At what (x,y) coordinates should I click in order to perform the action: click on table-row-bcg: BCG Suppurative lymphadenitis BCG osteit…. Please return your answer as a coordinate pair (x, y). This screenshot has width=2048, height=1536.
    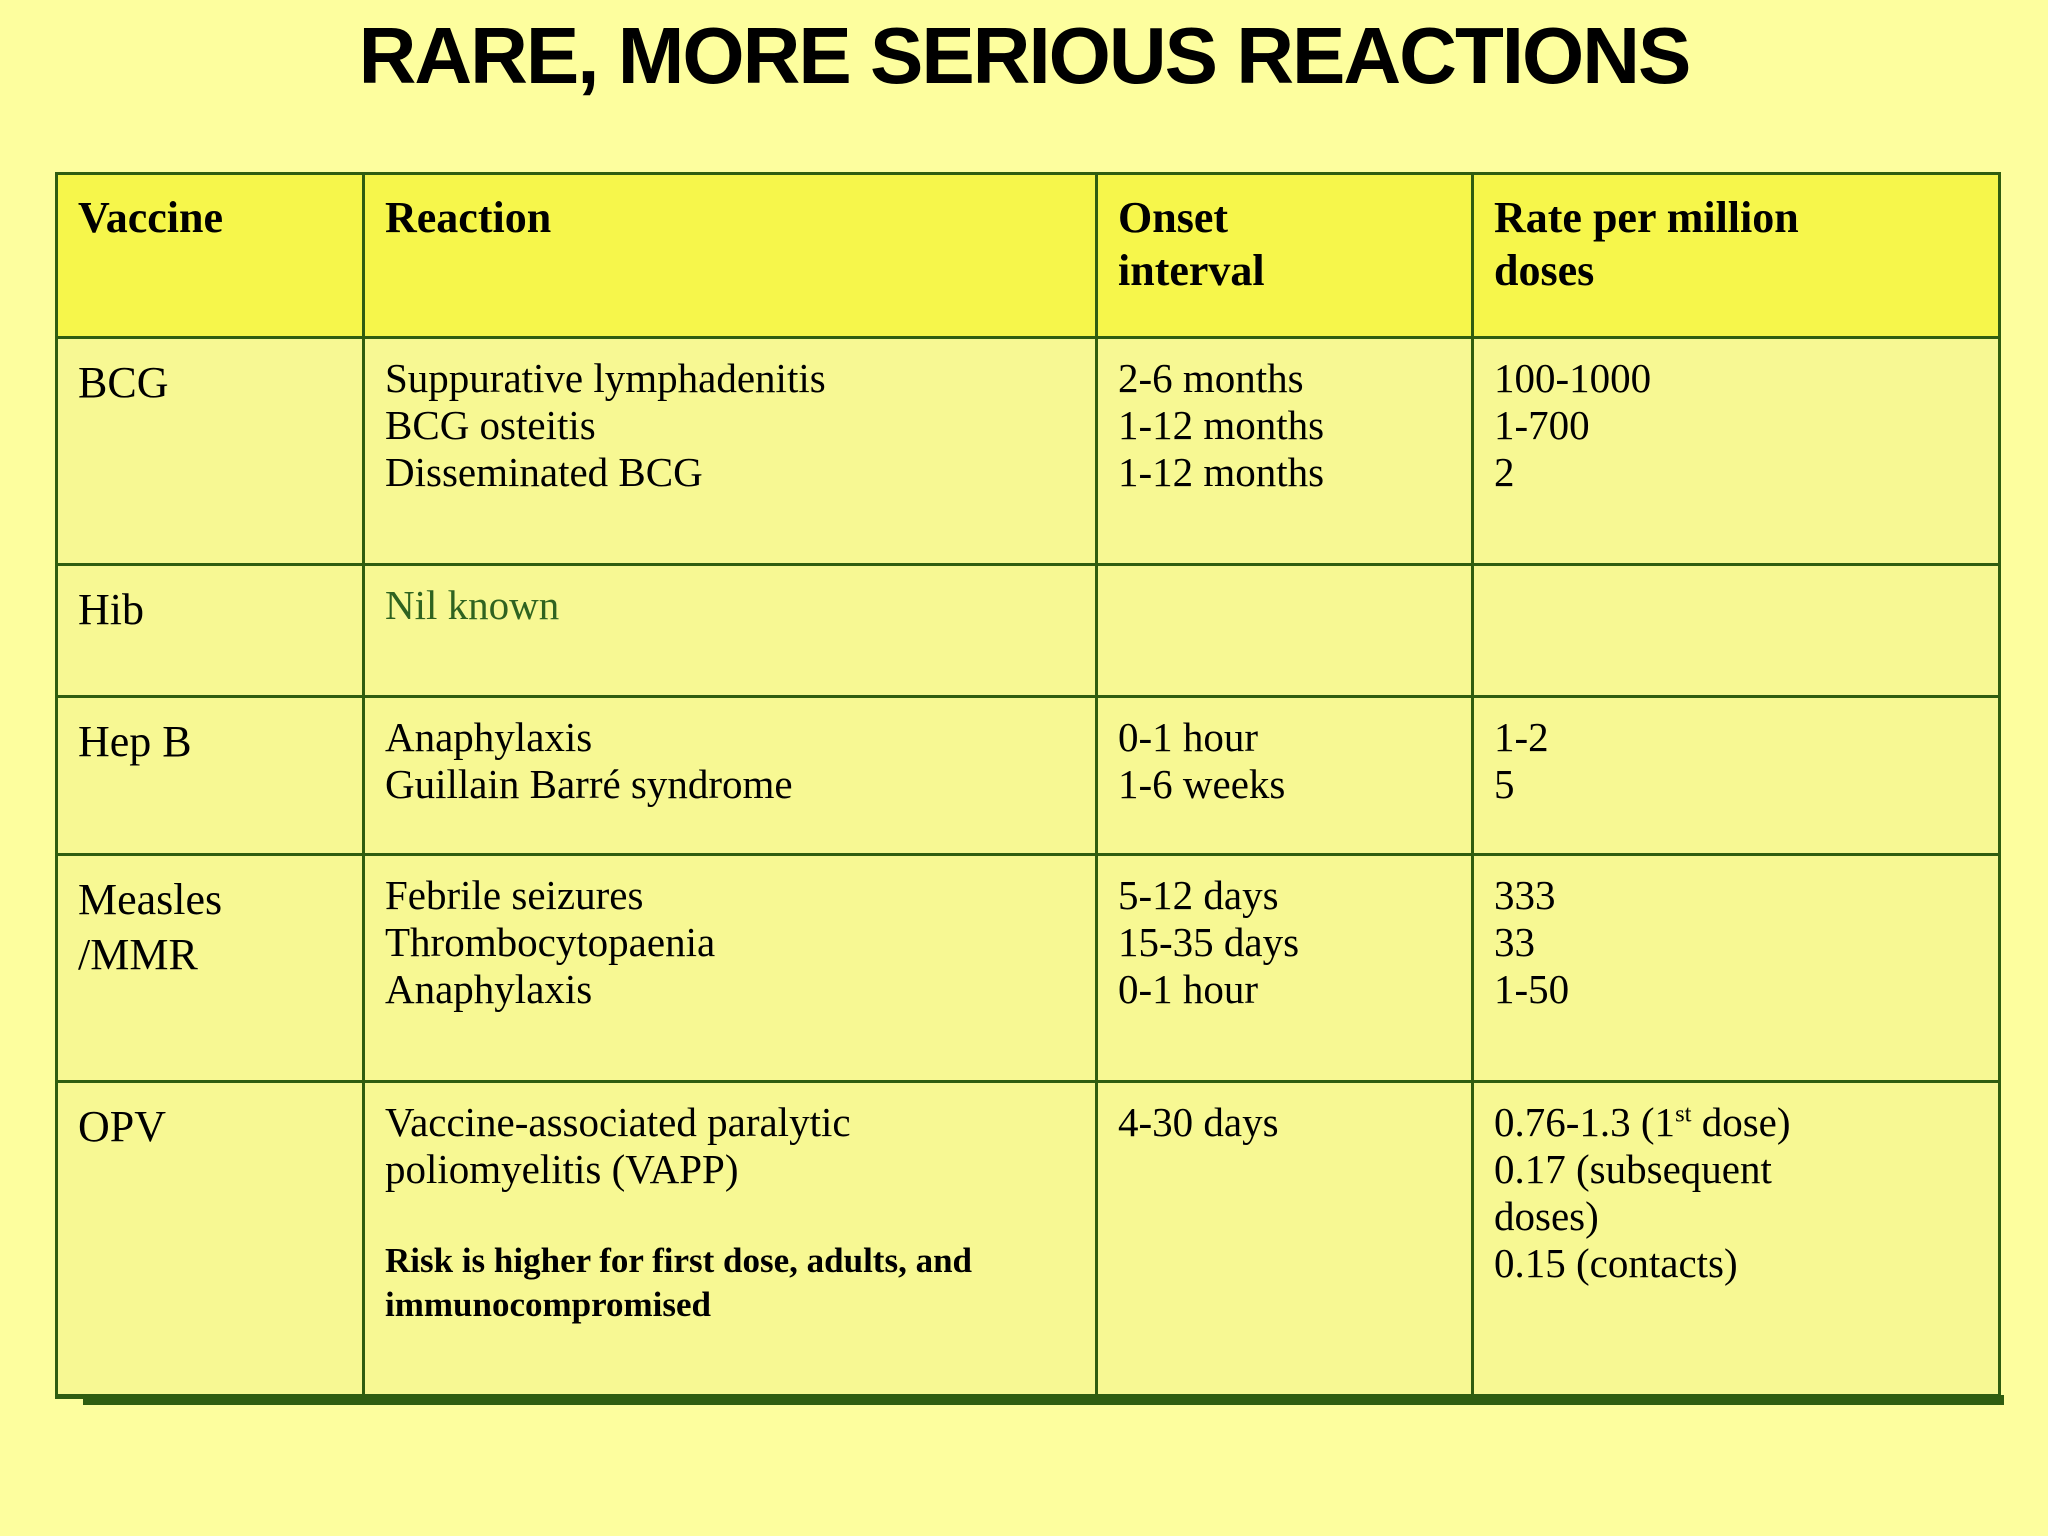
    Looking at the image, I should click on (1028, 451).